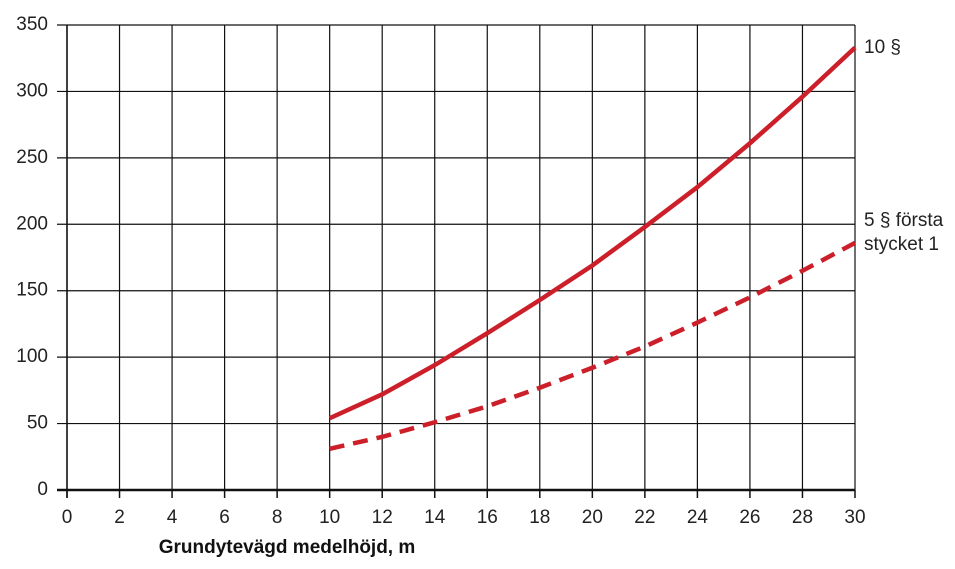 This screenshot has height=569, width=955. I want to click on x-tick-label: 4, so click(172, 517).